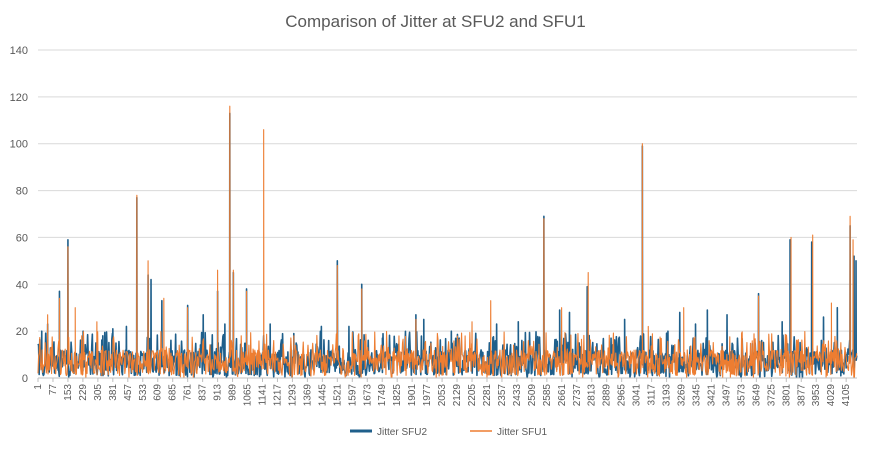 The height and width of the screenshot is (450, 871). Describe the element at coordinates (562, 395) in the screenshot. I see `x-tick-label: 2661` at that location.